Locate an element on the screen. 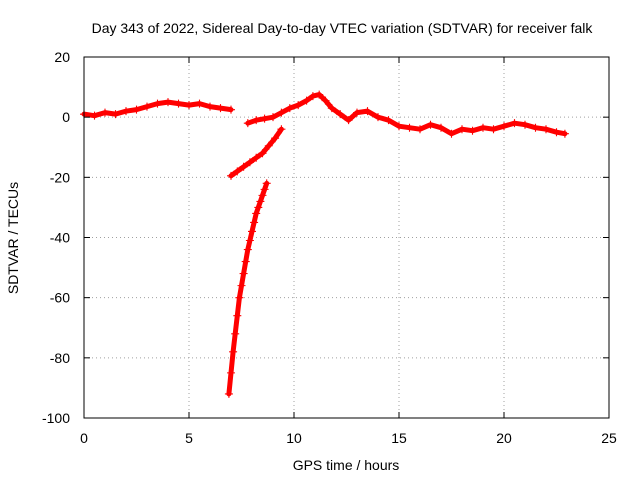  series-mid-track is located at coordinates (406, 114).